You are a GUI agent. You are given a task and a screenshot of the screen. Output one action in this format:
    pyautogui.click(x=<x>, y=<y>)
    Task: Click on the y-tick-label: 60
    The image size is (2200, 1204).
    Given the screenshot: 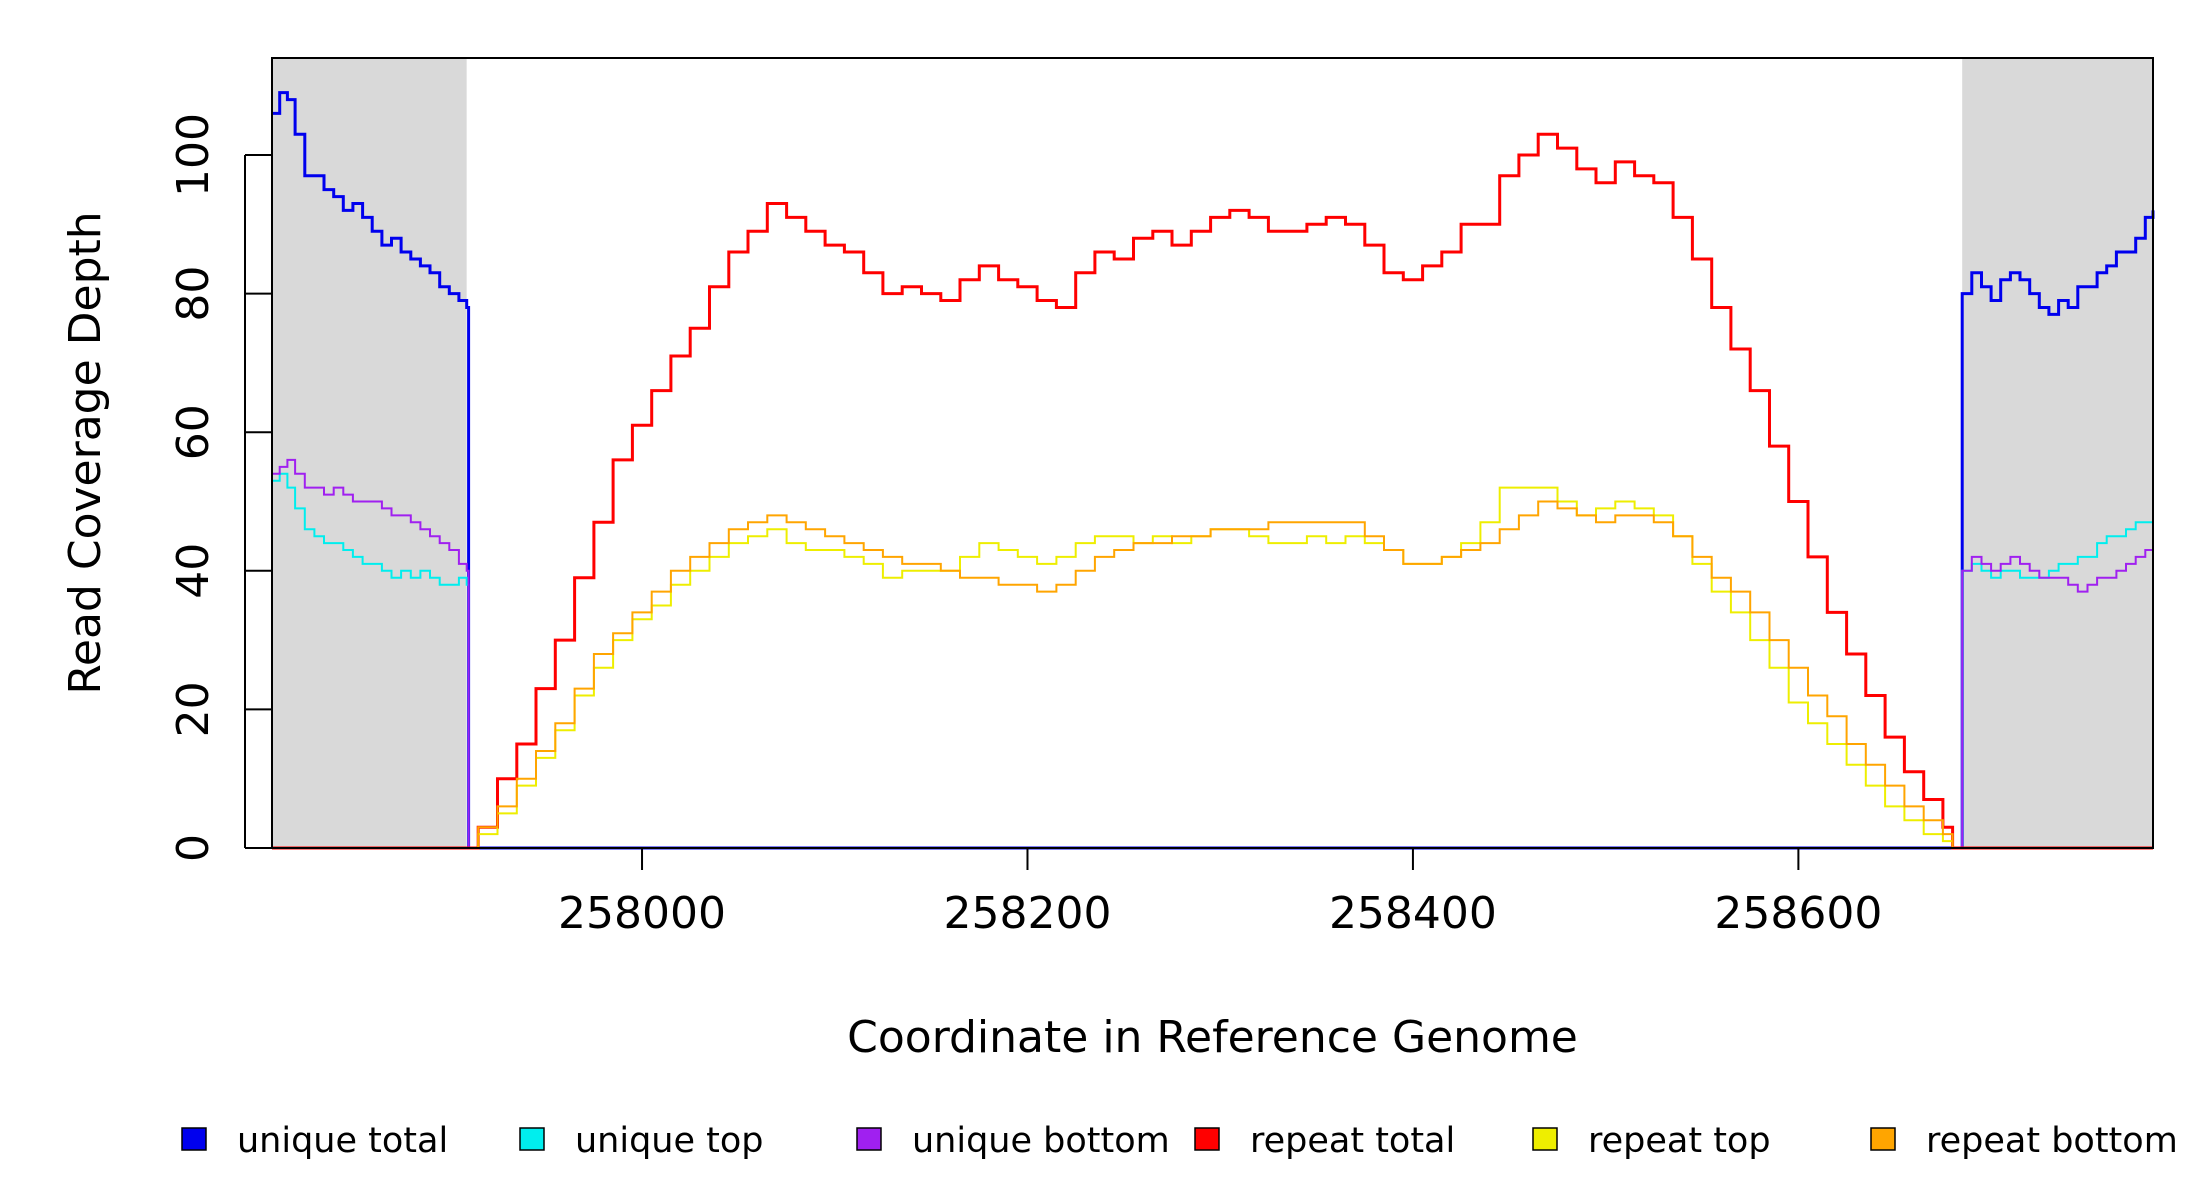 What is the action you would take?
    pyautogui.click(x=193, y=432)
    